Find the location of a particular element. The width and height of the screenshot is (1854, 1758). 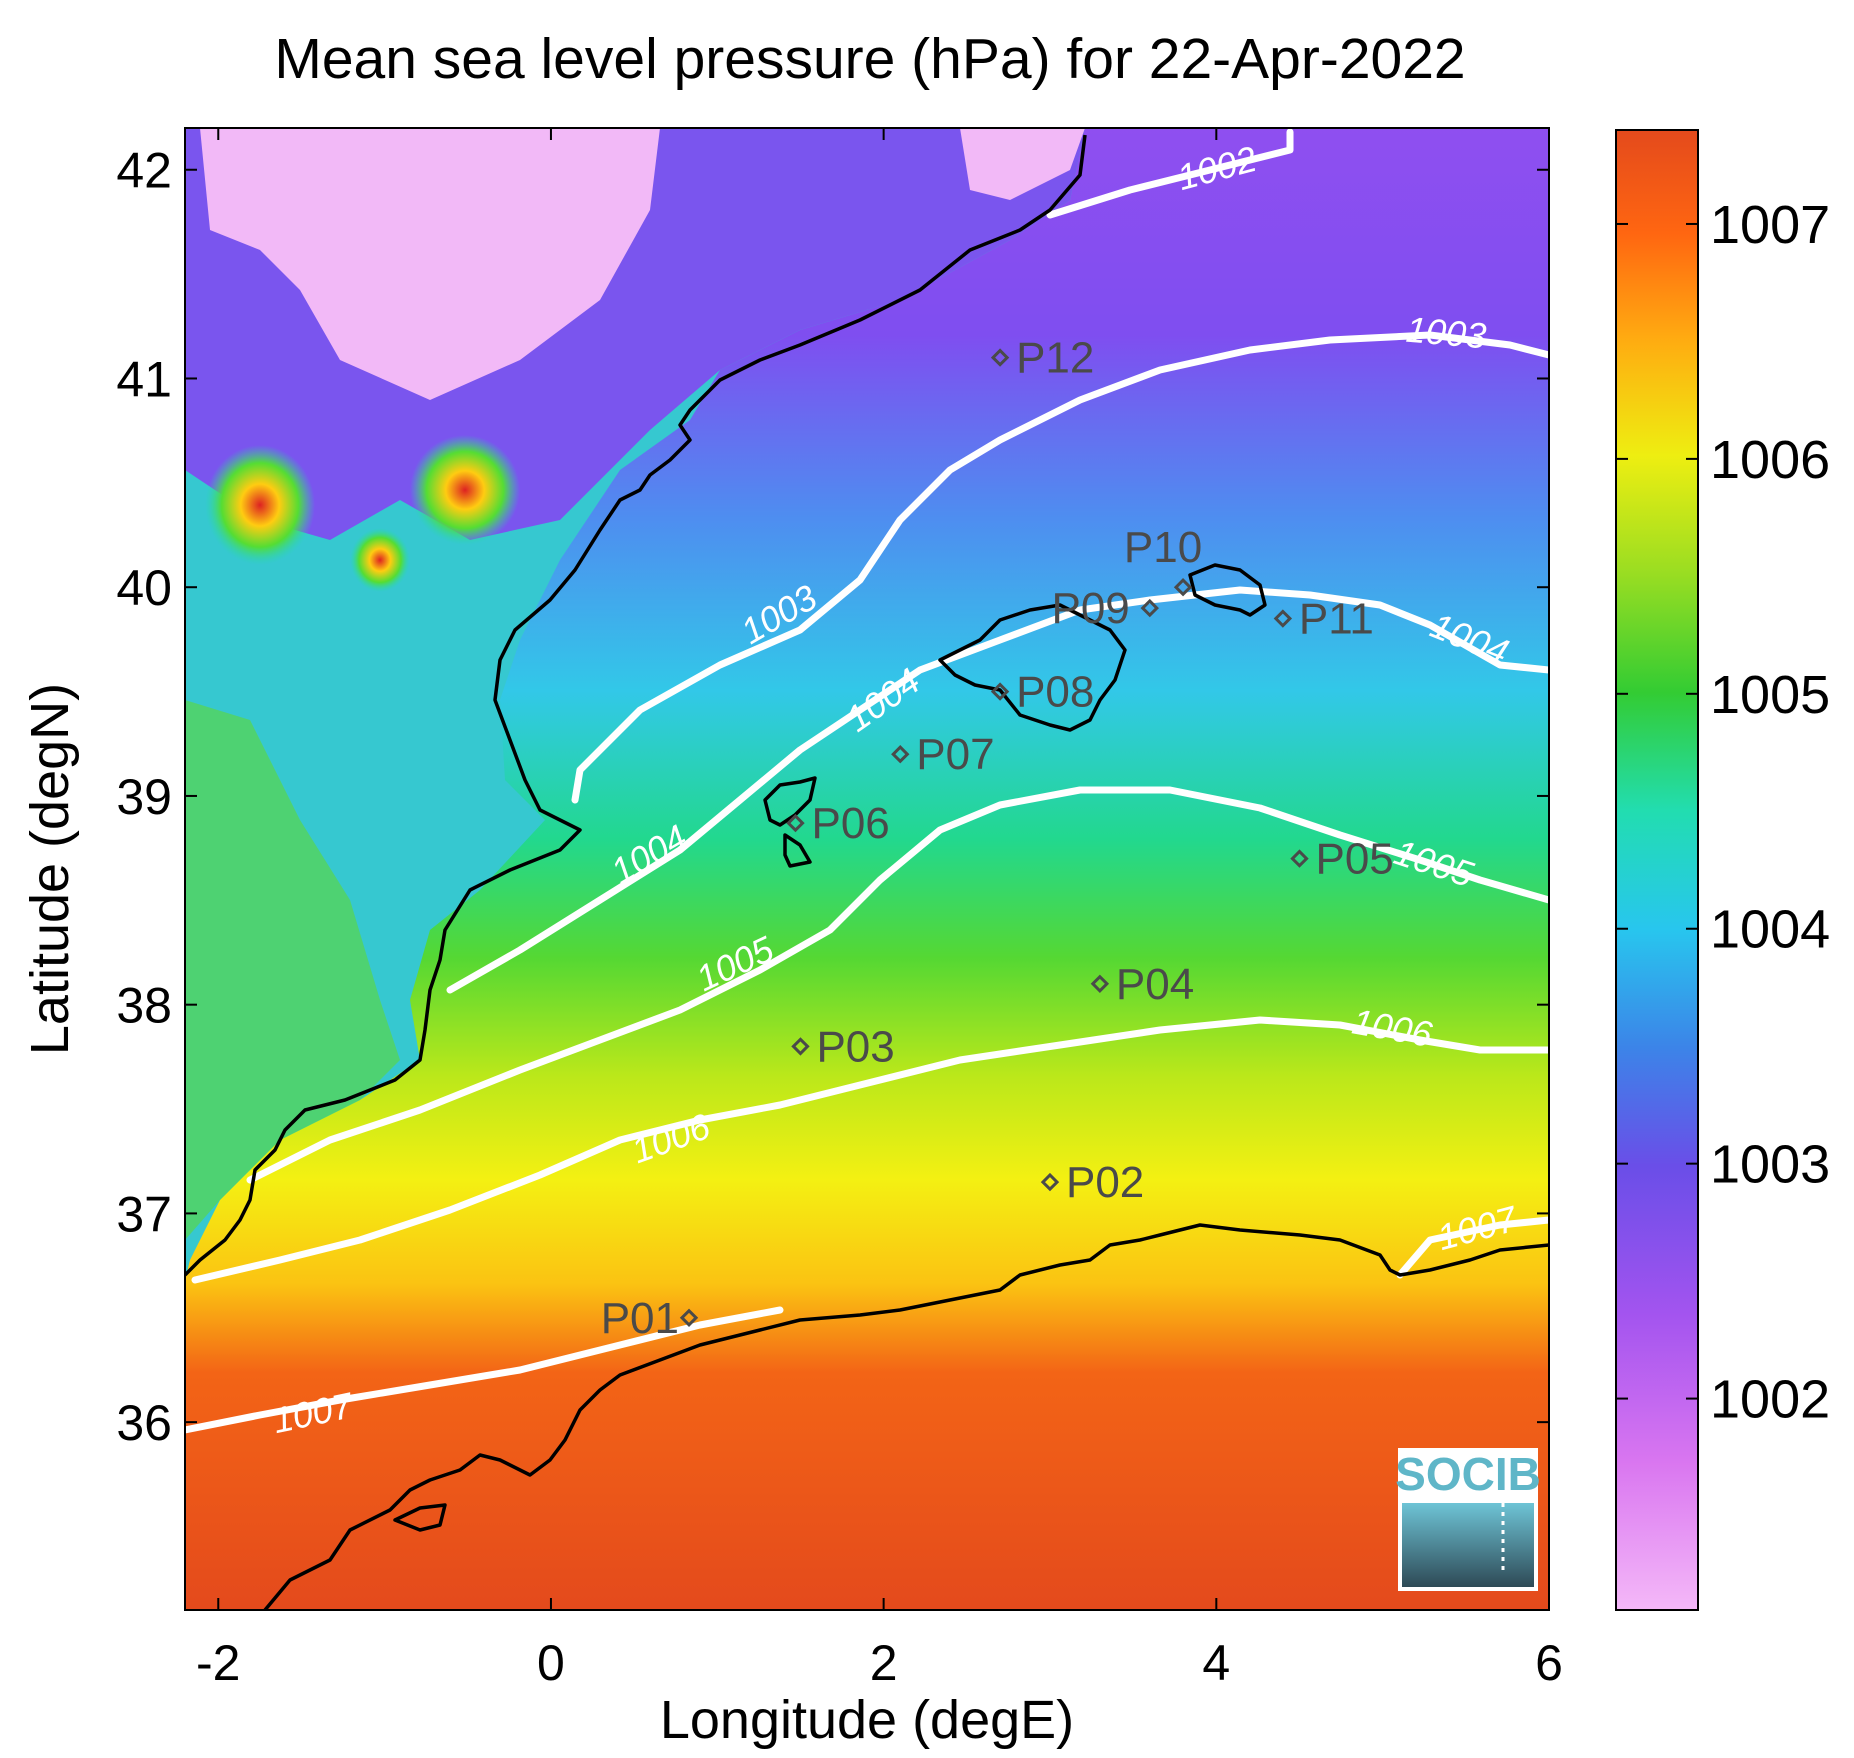

station-label-p02: P02 is located at coordinates (1105, 1182).